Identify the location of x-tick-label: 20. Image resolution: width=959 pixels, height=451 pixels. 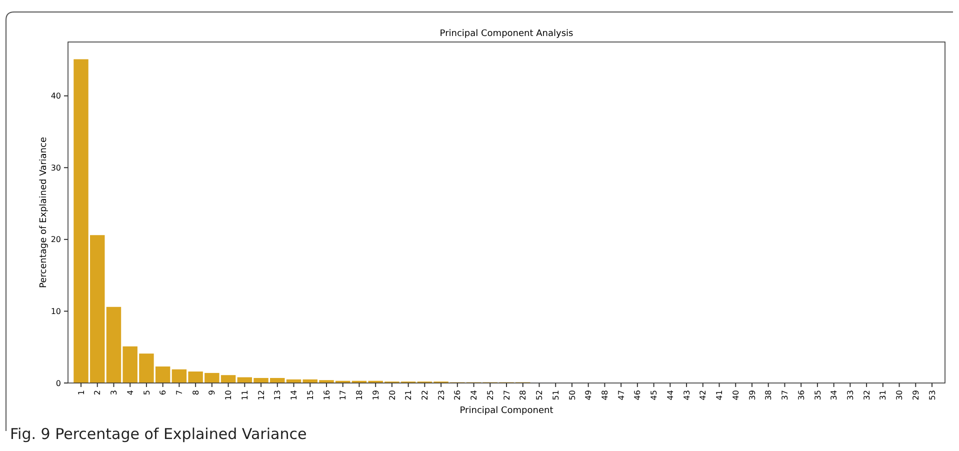
(392, 395).